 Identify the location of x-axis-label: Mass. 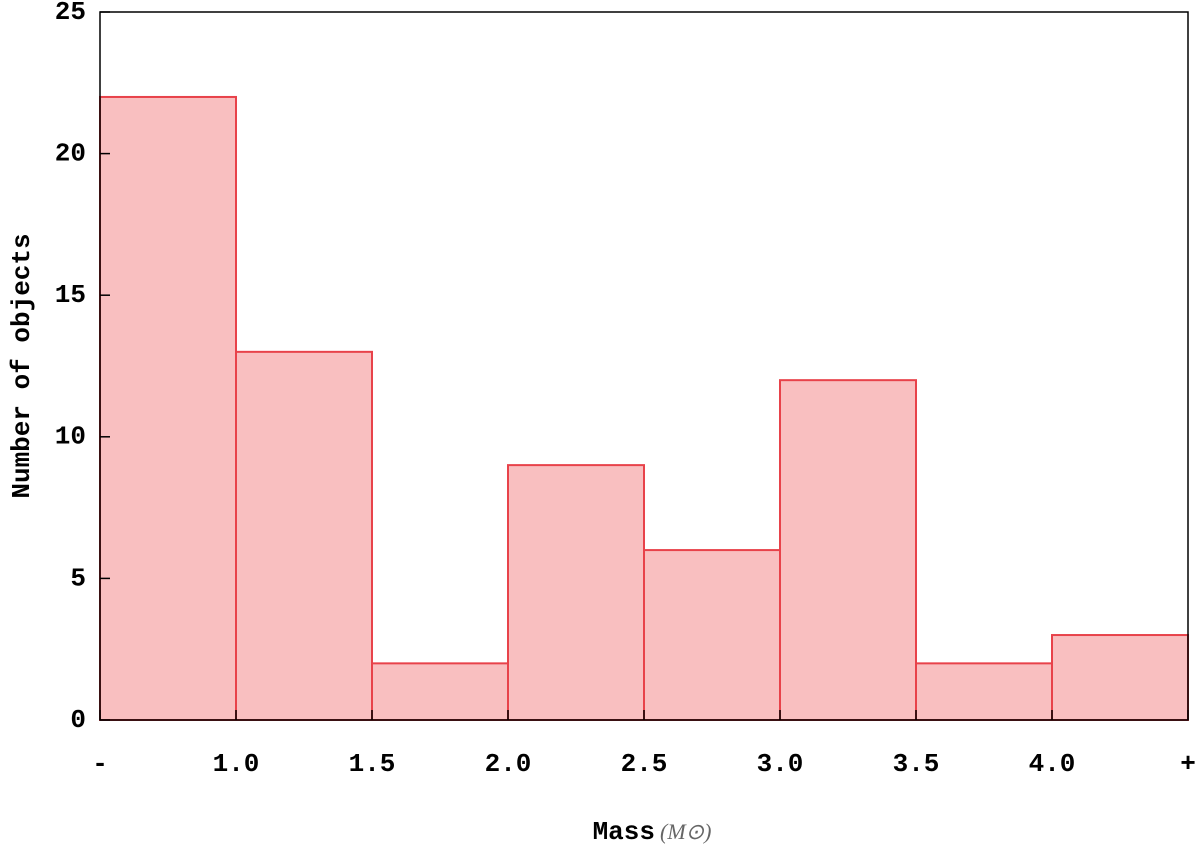
(624, 832).